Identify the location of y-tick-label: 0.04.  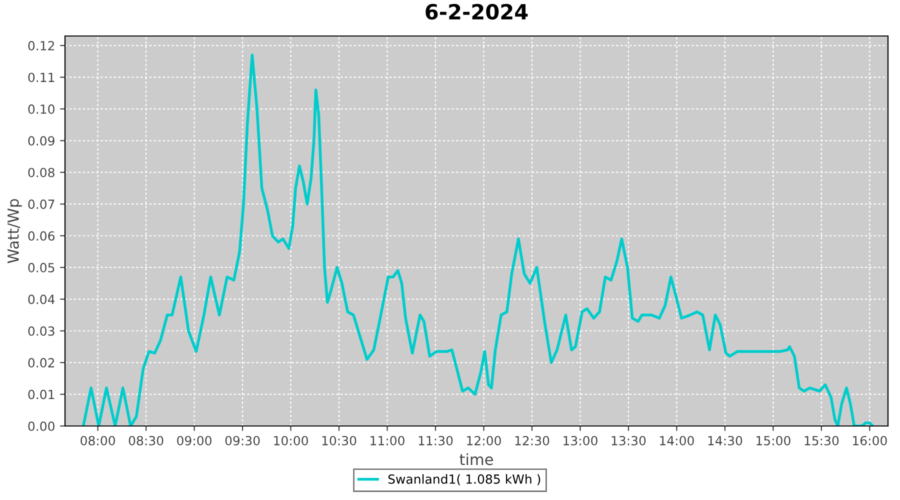
(41, 299).